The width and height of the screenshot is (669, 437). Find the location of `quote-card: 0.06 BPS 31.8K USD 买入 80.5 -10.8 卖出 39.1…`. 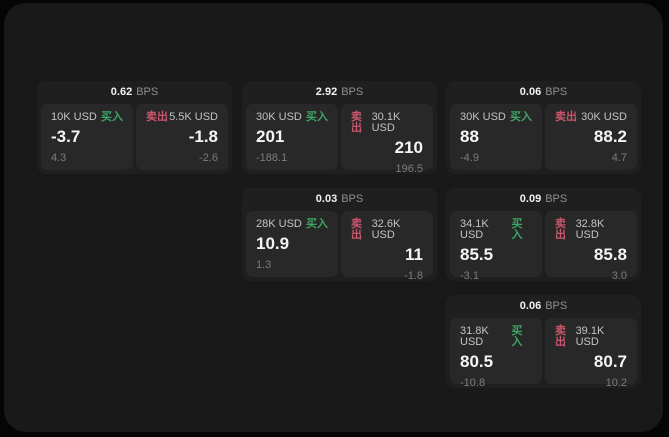

quote-card: 0.06 BPS 31.8K USD 买入 80.5 -10.8 卖出 39.1… is located at coordinates (543, 341).